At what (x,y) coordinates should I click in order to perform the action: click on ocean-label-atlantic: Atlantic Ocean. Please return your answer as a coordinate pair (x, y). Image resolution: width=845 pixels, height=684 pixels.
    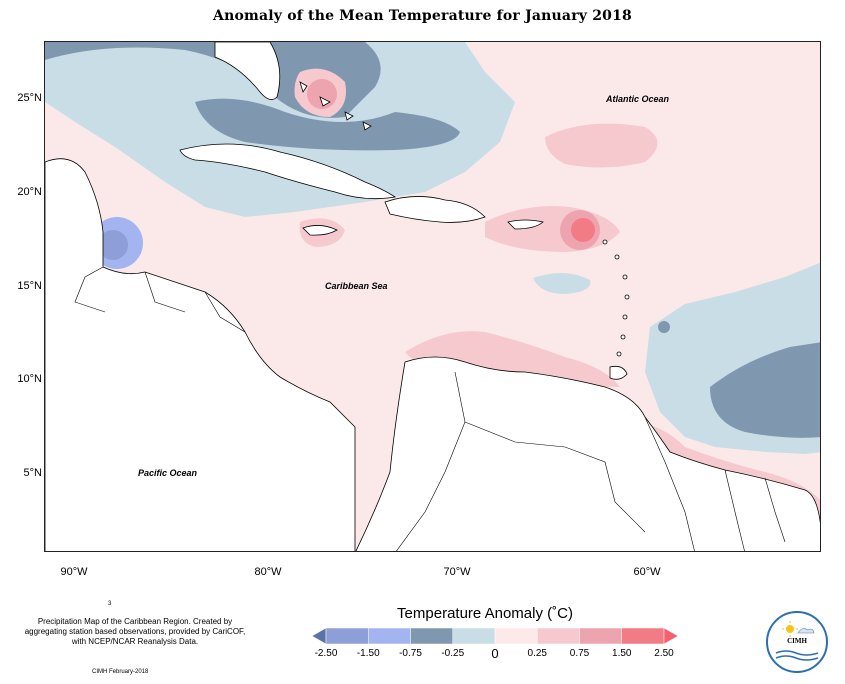
    Looking at the image, I should click on (638, 99).